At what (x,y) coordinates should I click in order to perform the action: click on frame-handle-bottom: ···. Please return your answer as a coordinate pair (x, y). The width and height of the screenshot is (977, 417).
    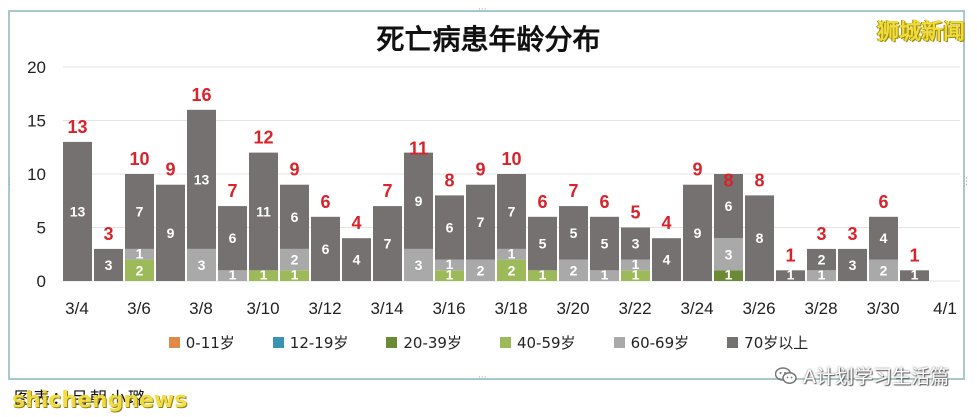
    Looking at the image, I should click on (482, 378).